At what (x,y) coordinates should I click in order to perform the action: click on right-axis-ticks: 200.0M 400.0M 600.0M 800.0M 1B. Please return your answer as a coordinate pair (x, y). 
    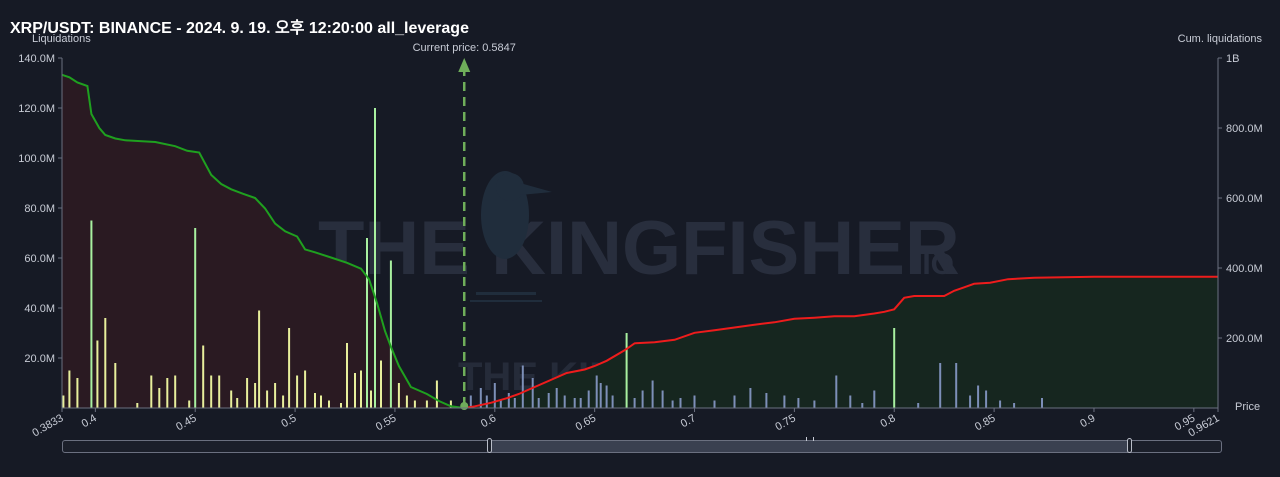
    Looking at the image, I should click on (1240, 199).